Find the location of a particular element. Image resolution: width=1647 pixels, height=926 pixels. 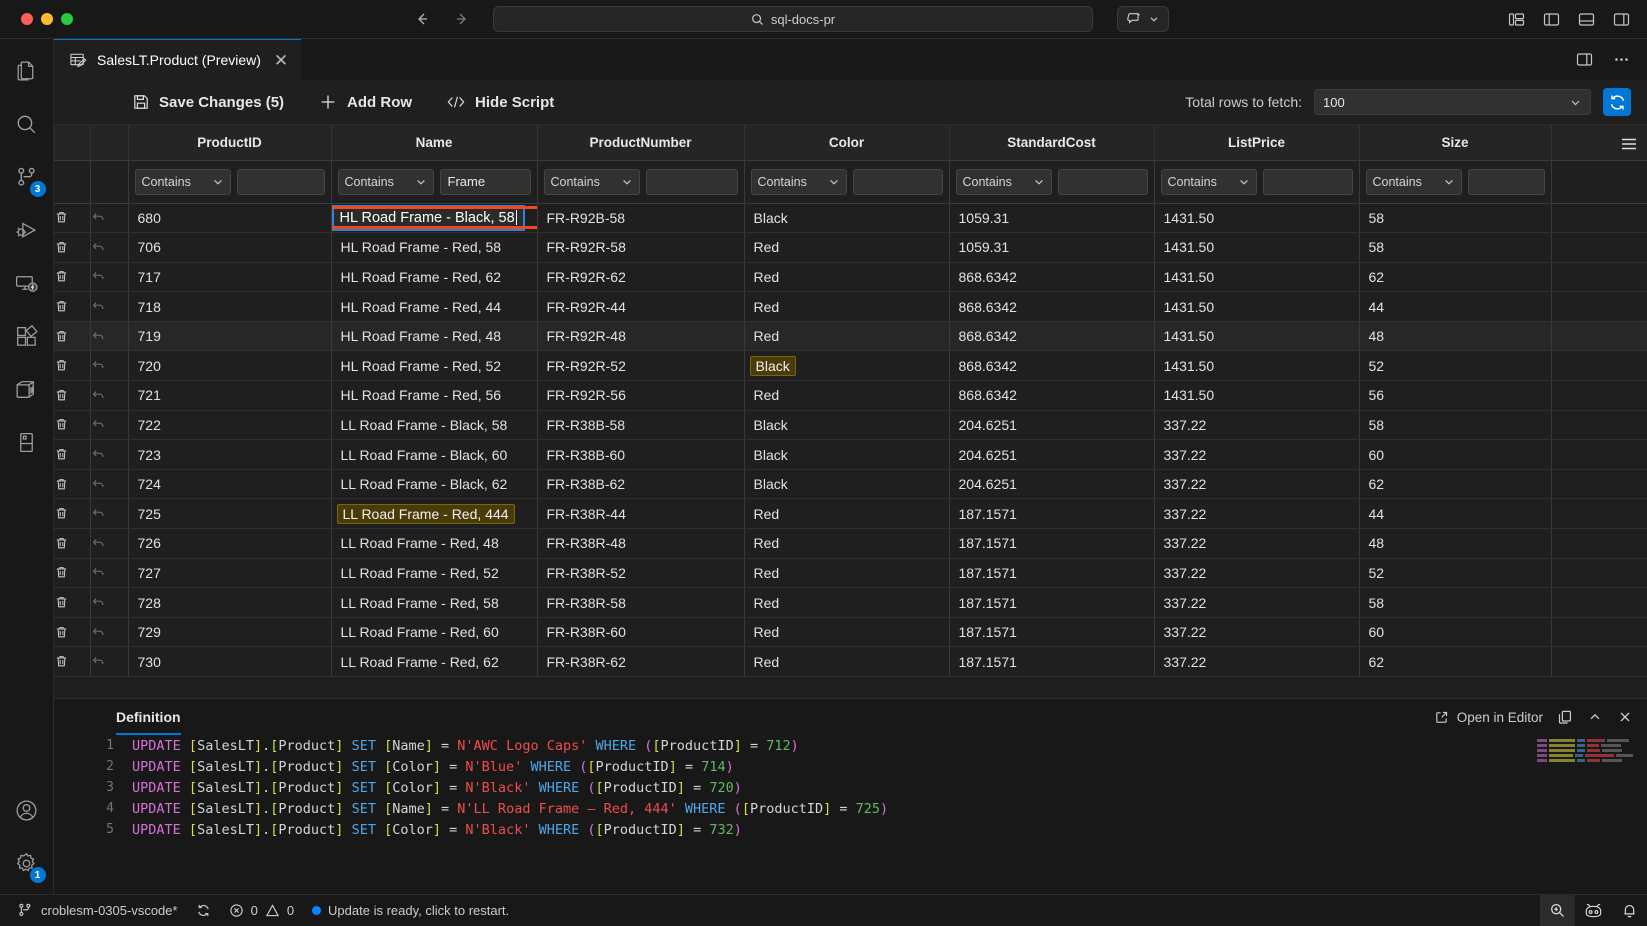

sync-button is located at coordinates (203, 910).